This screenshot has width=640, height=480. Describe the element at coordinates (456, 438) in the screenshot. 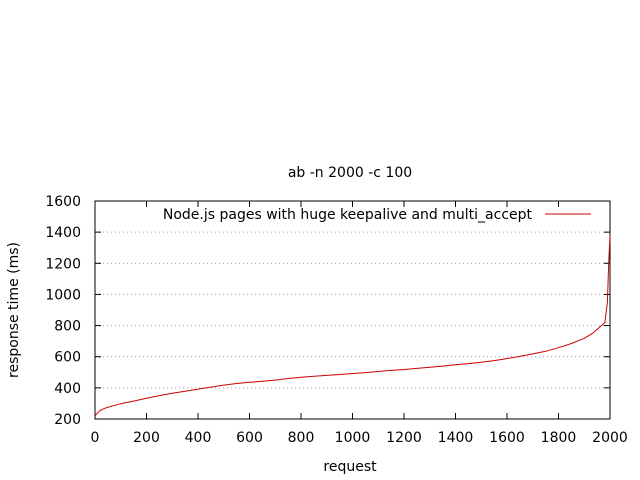

I see `x-tick-label: 1400` at that location.